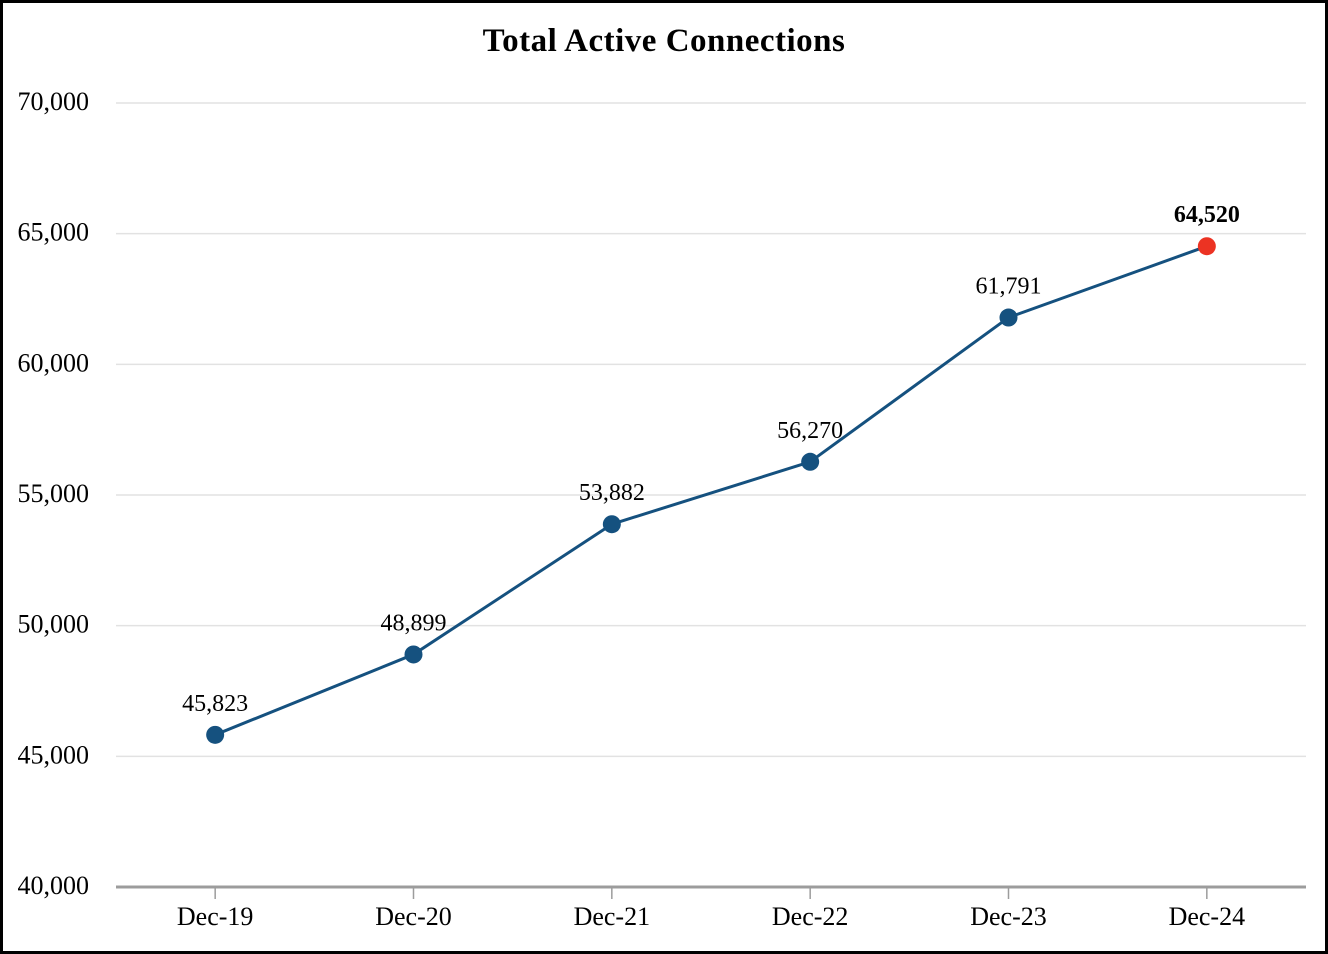 The height and width of the screenshot is (954, 1328). Describe the element at coordinates (664, 41) in the screenshot. I see `chart-title: Total Active Connections` at that location.